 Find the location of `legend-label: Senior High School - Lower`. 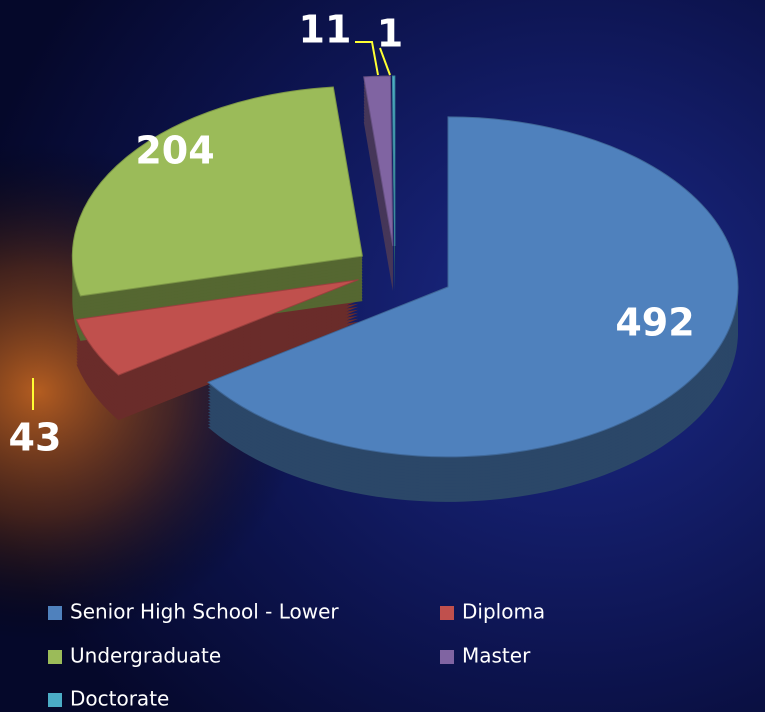

legend-label: Senior High School - Lower is located at coordinates (204, 612).